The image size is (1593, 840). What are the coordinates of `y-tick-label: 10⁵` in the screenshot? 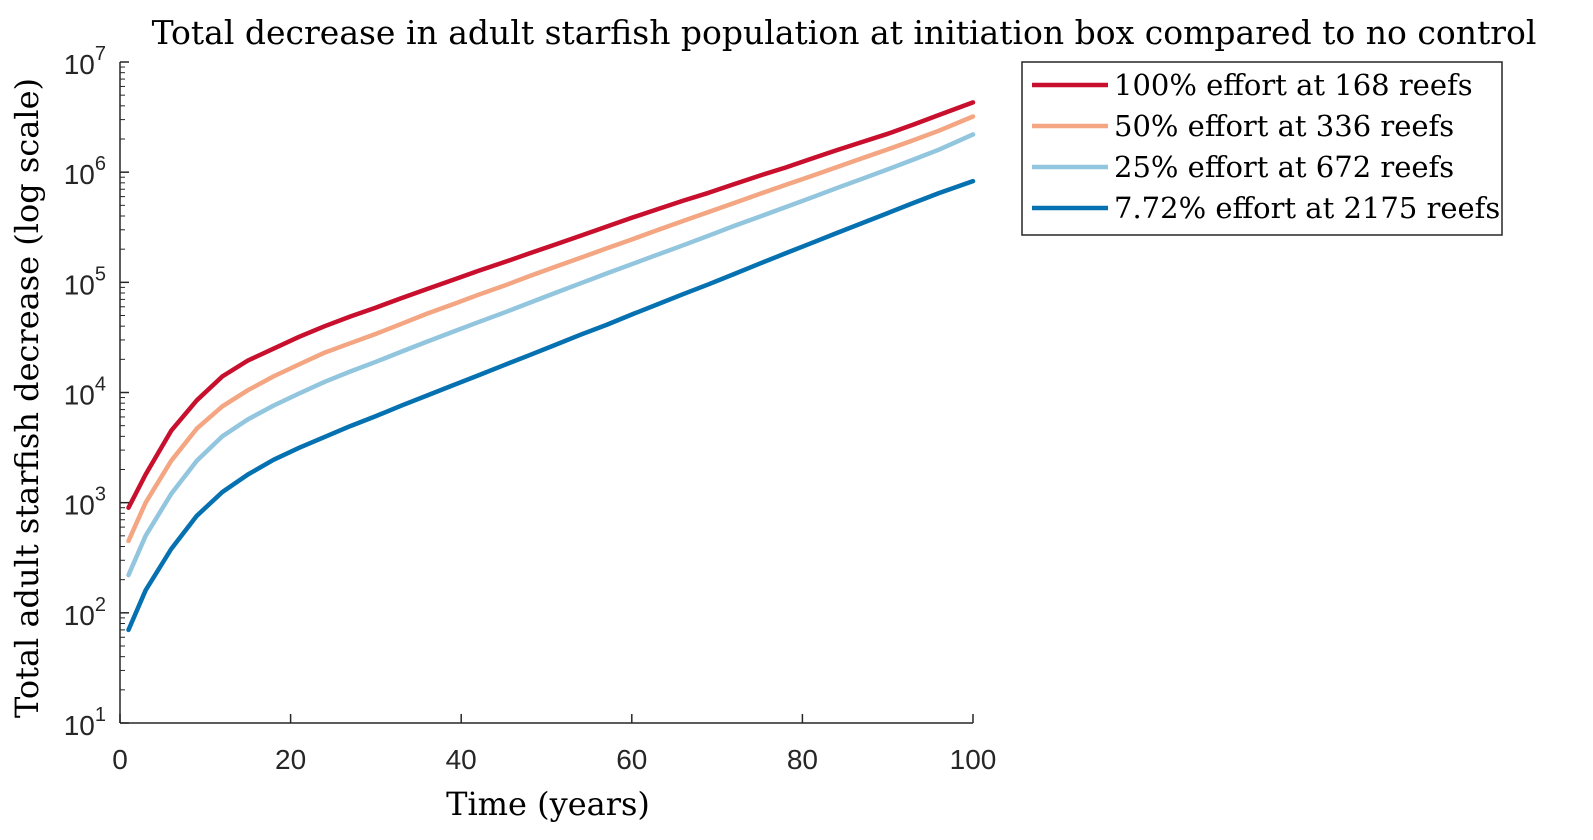 It's located at (85, 281).